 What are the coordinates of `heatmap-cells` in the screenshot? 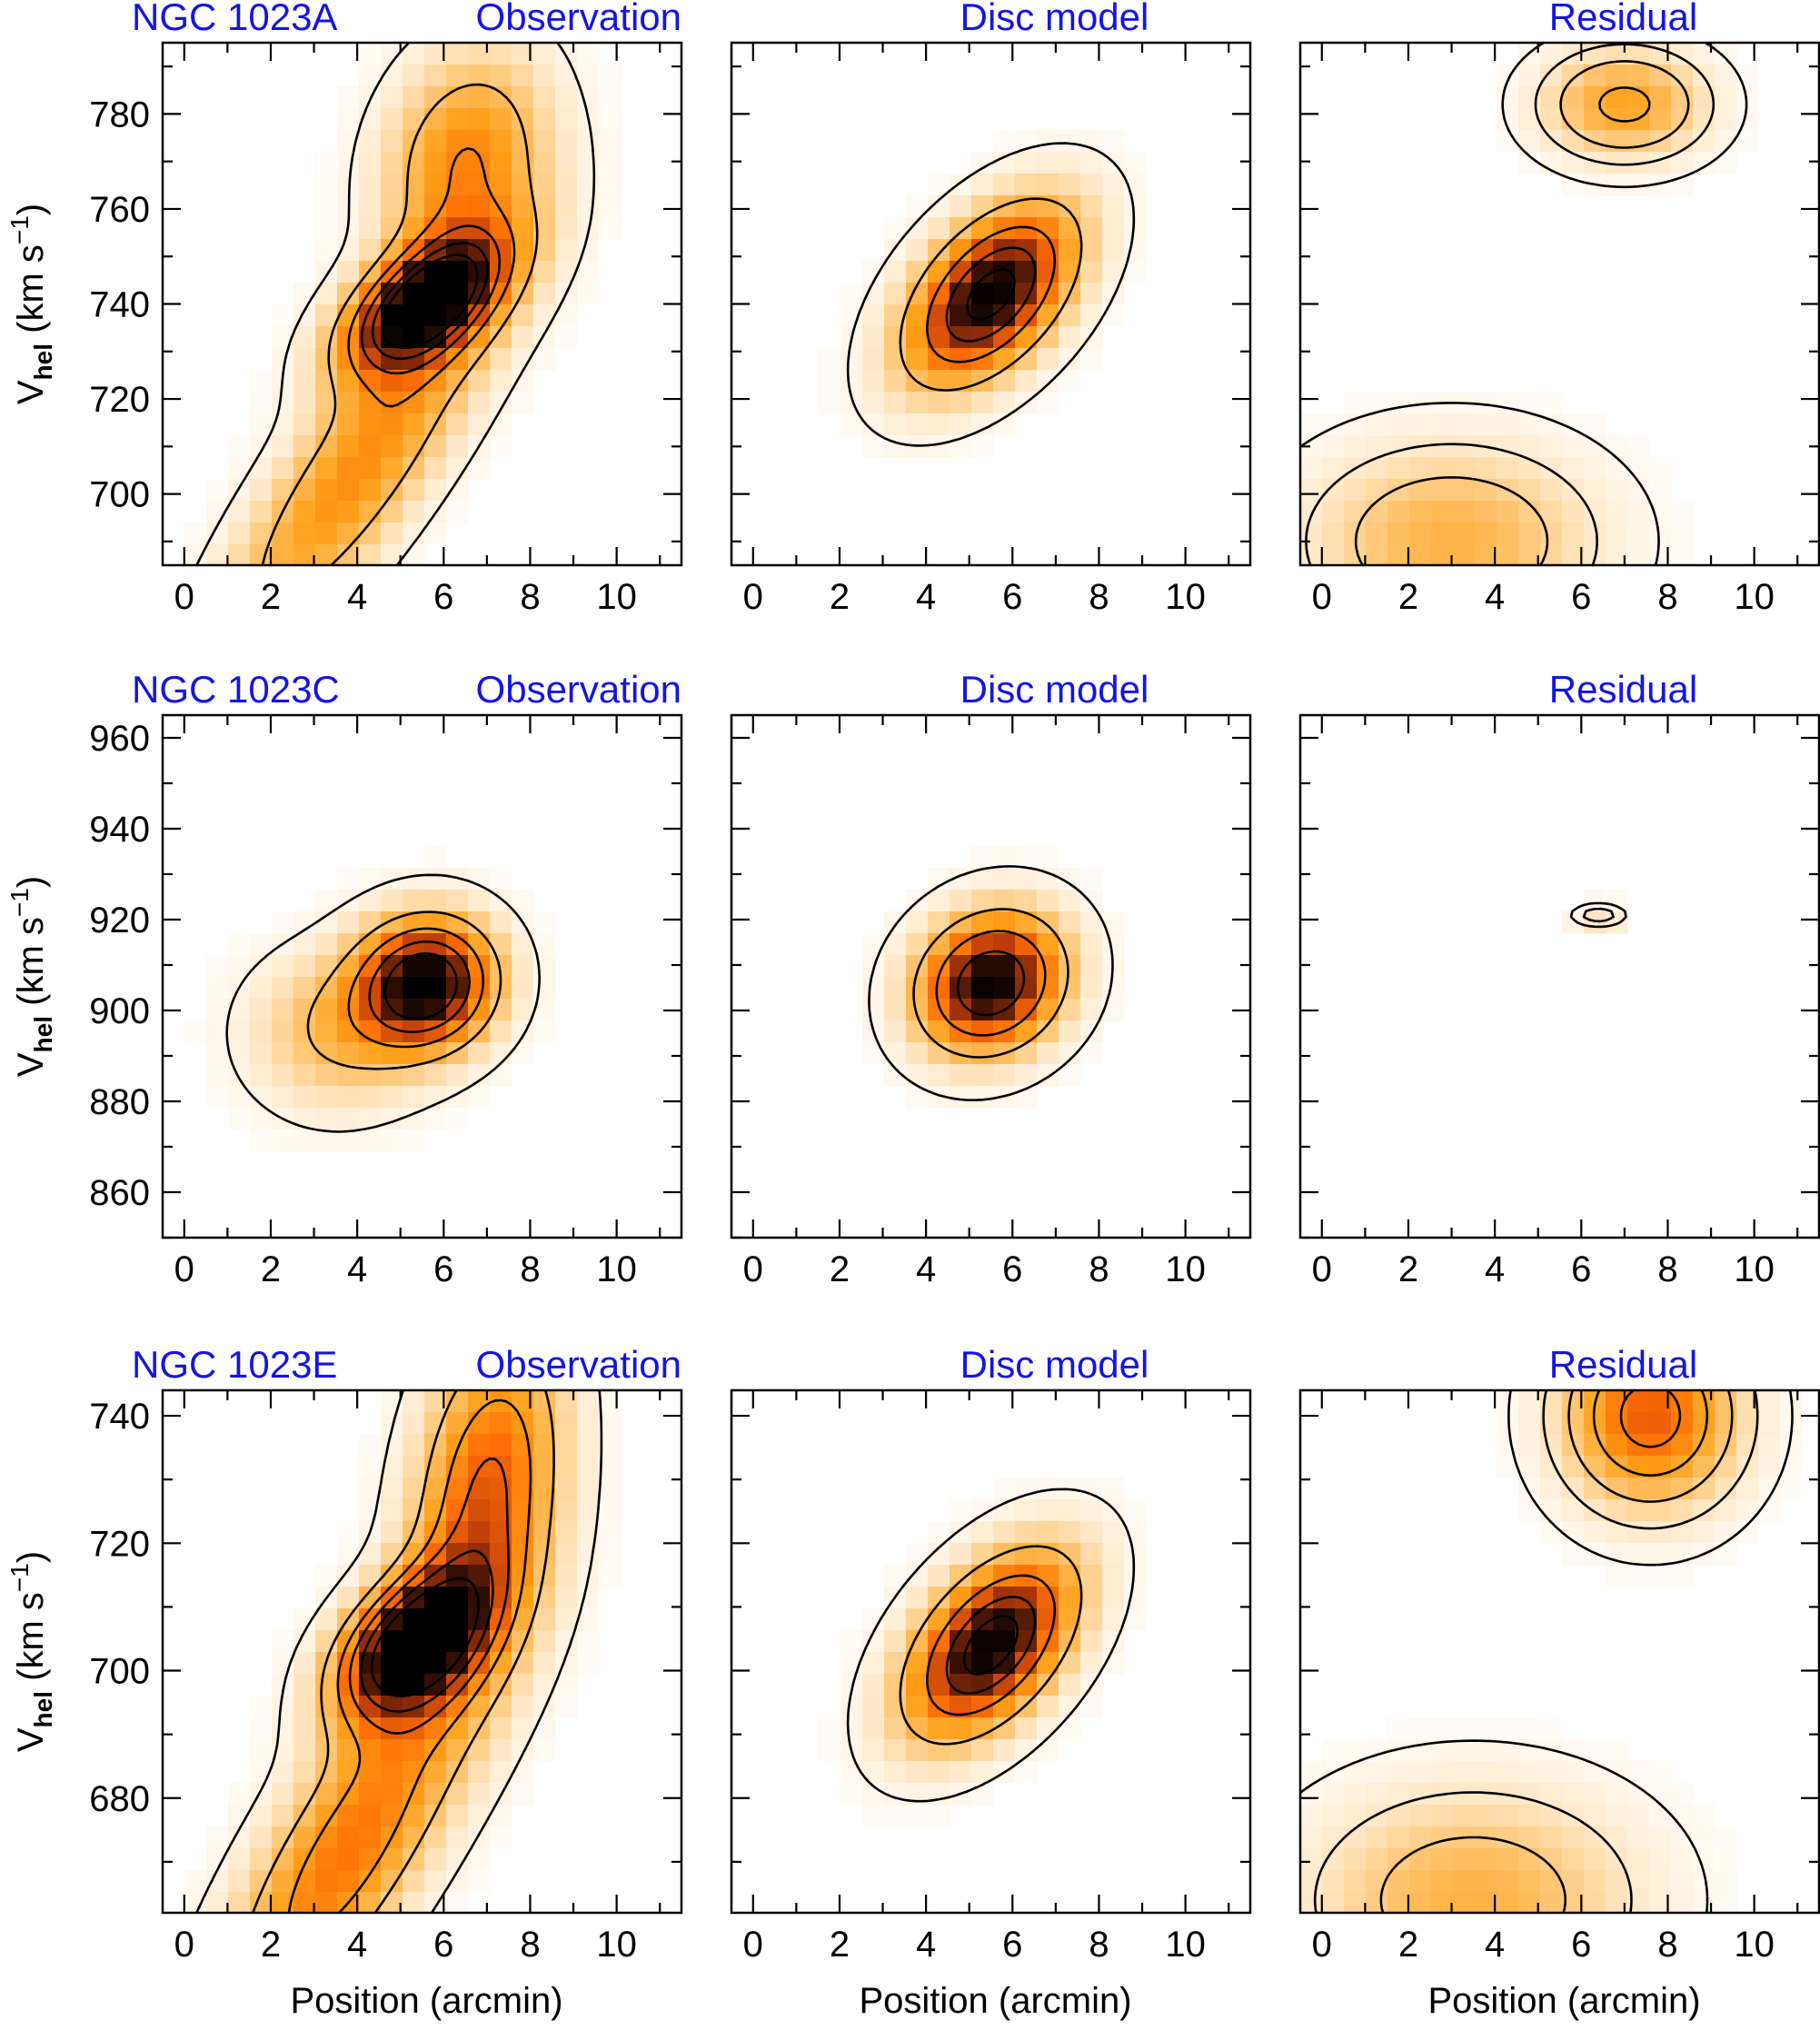 It's located at (403, 304).